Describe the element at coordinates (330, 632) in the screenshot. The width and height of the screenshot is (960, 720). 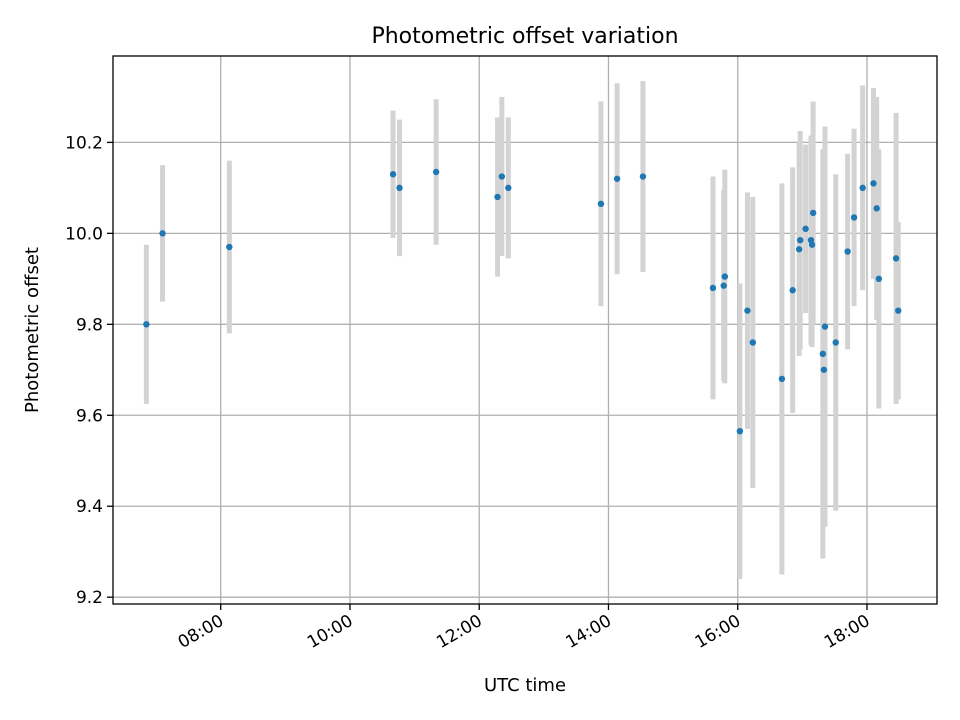
I see `x-tick-label: 10:00` at that location.